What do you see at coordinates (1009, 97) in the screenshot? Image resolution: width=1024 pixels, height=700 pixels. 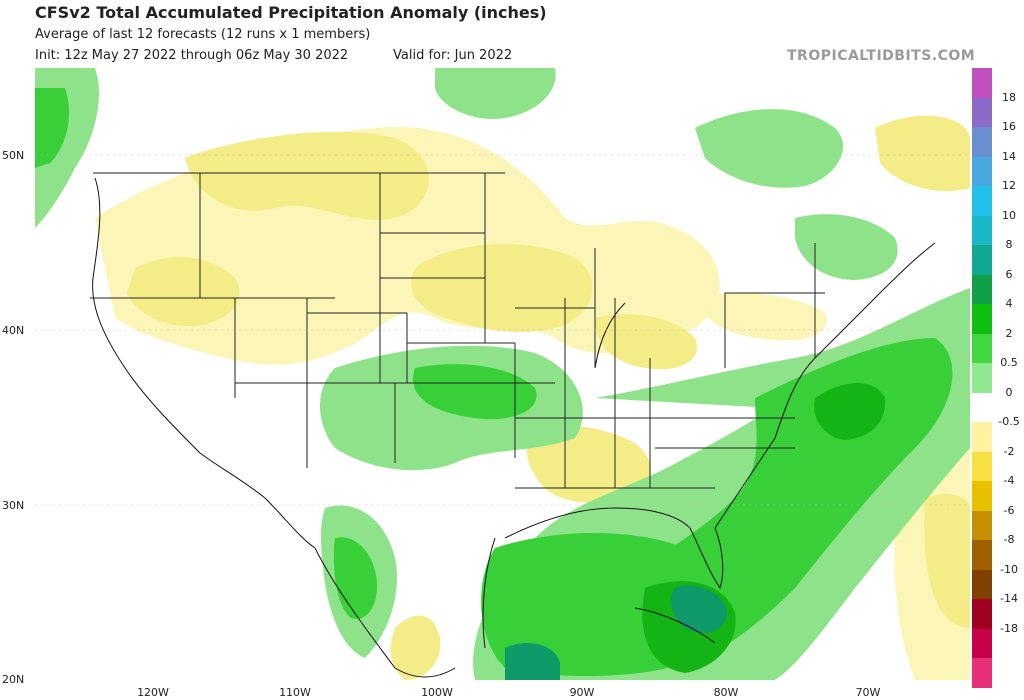 I see `colorbar-label: 18` at bounding box center [1009, 97].